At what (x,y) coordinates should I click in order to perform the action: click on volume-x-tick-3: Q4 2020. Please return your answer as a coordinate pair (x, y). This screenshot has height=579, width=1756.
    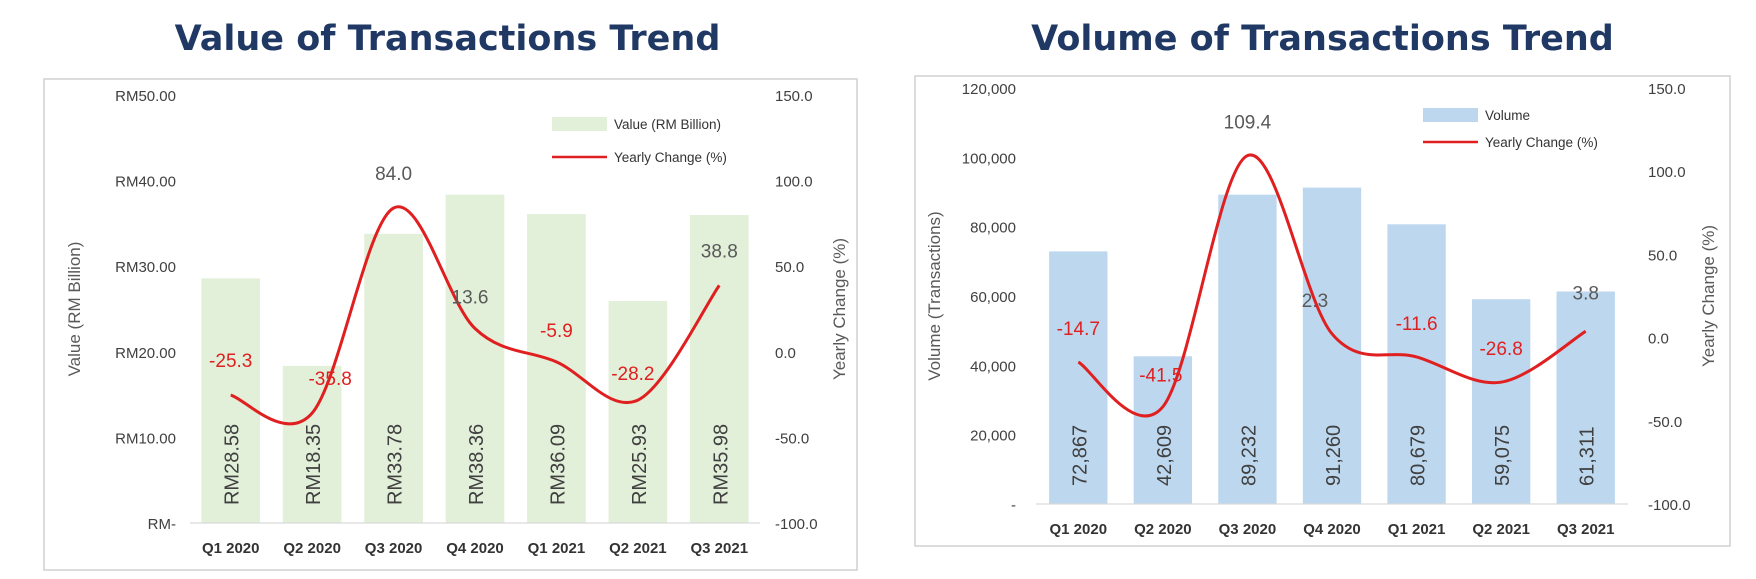
    Looking at the image, I should click on (1332, 529).